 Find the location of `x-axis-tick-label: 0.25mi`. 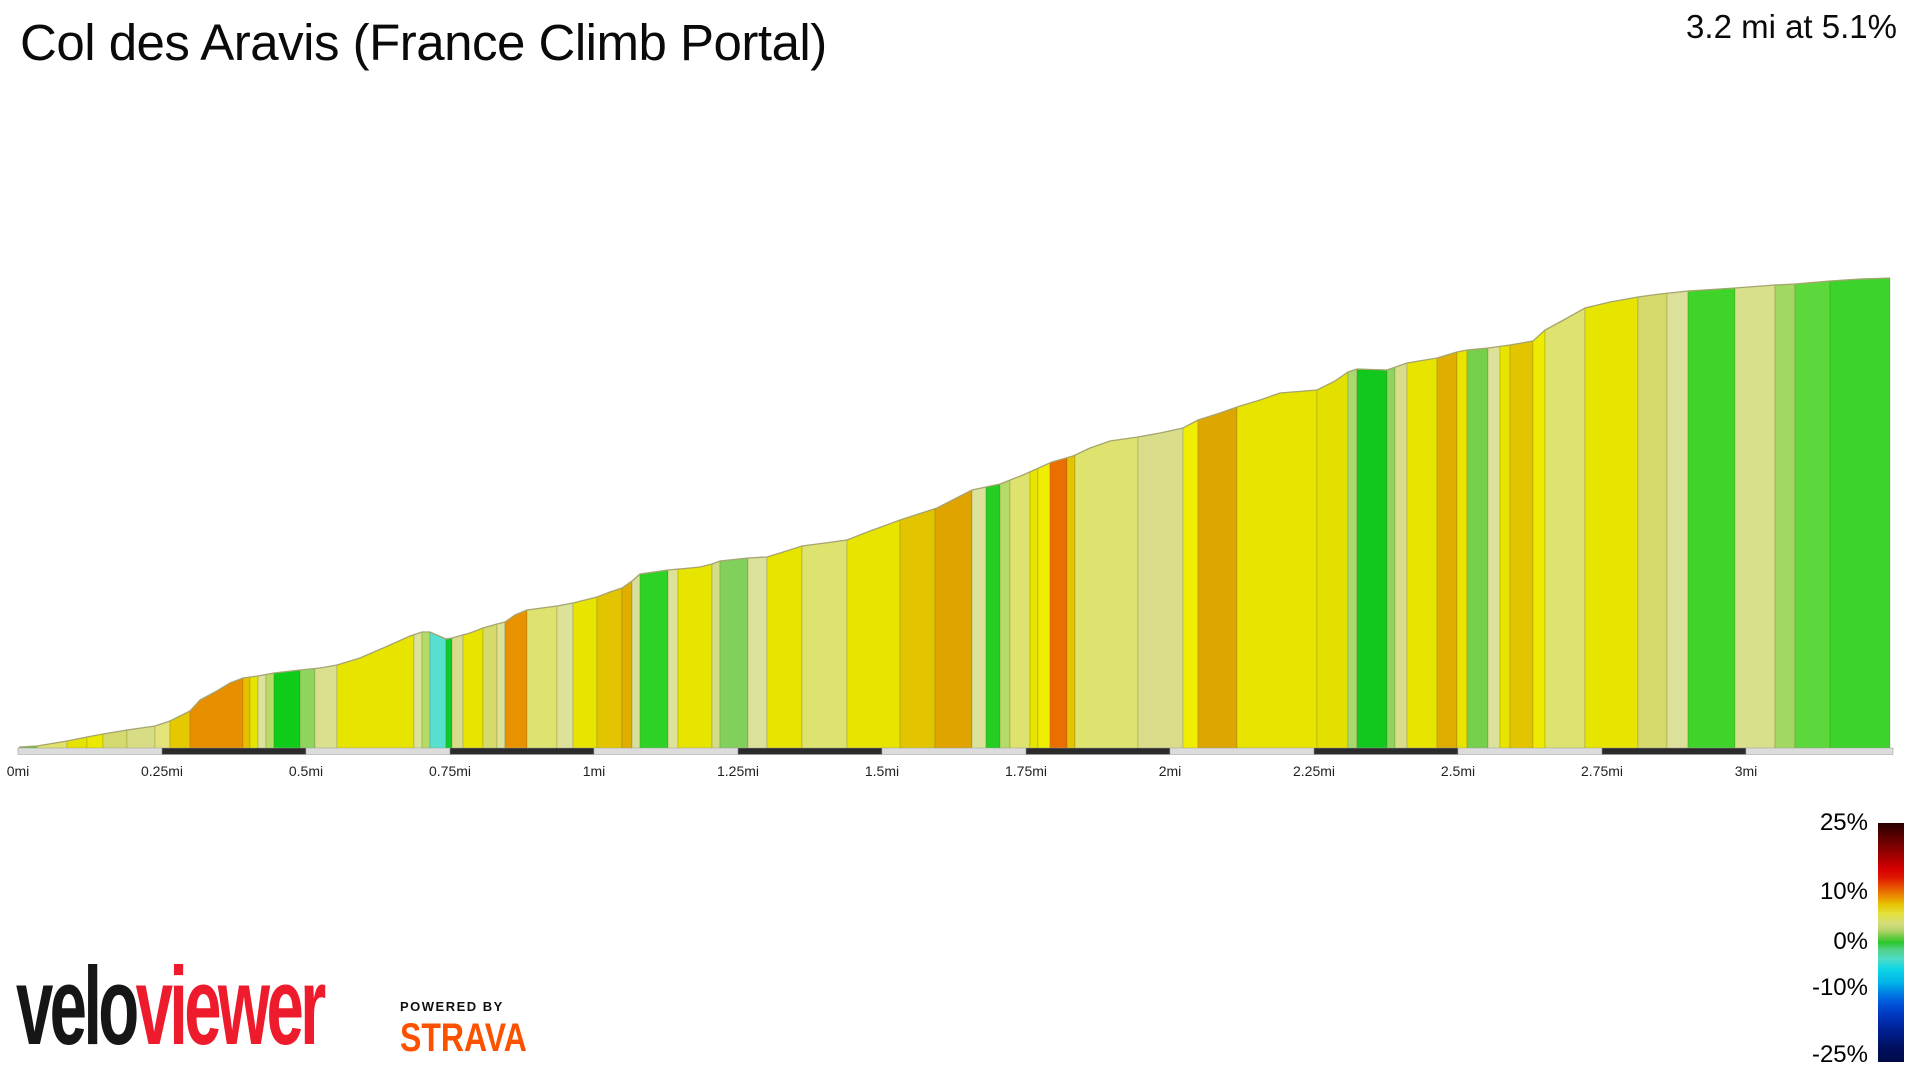

x-axis-tick-label: 0.25mi is located at coordinates (162, 771).